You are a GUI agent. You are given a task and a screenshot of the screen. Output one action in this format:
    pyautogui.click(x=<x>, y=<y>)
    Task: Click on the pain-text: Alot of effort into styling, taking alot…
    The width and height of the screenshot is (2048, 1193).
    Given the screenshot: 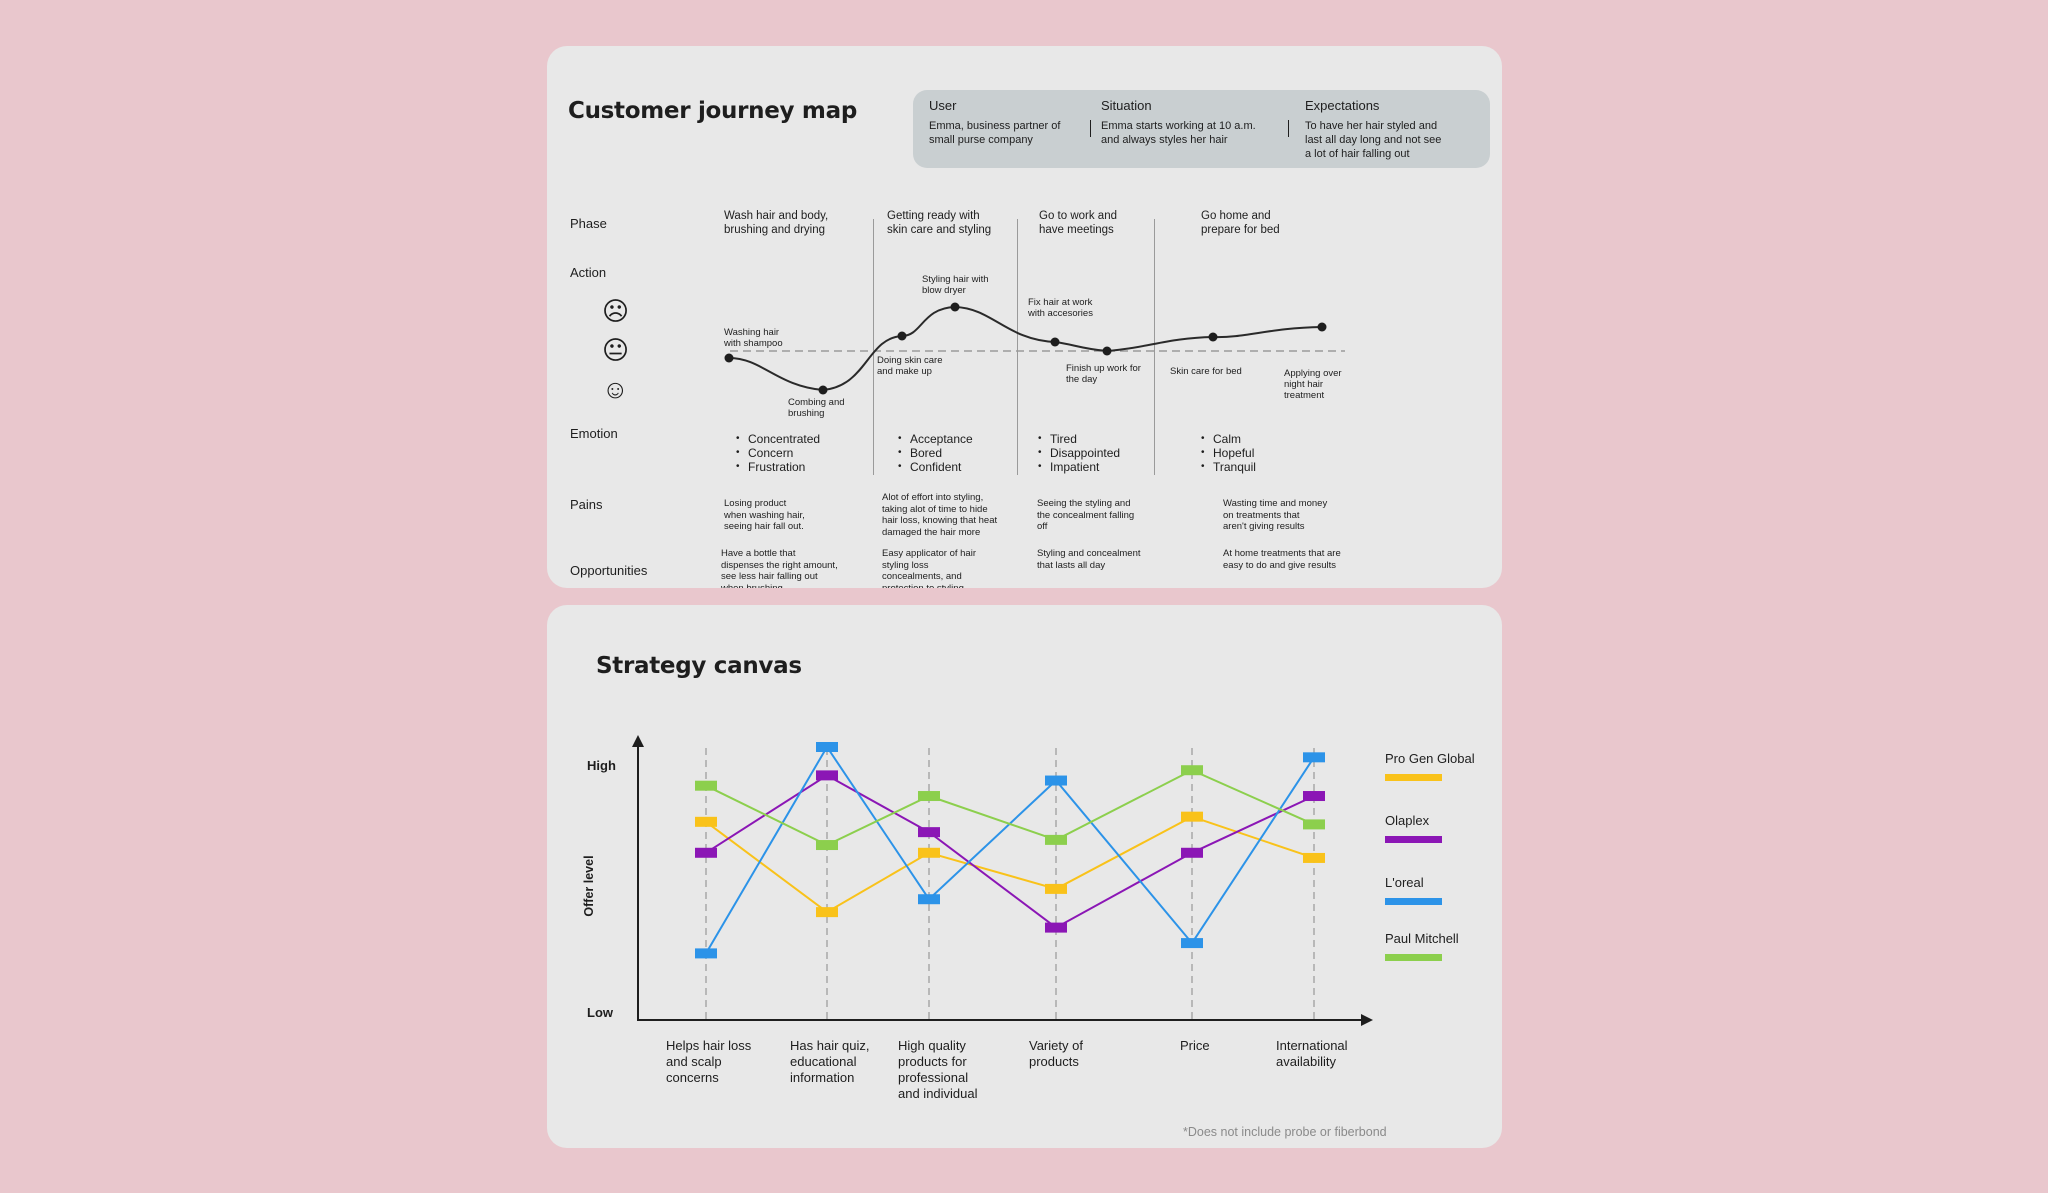 What is the action you would take?
    pyautogui.click(x=940, y=515)
    